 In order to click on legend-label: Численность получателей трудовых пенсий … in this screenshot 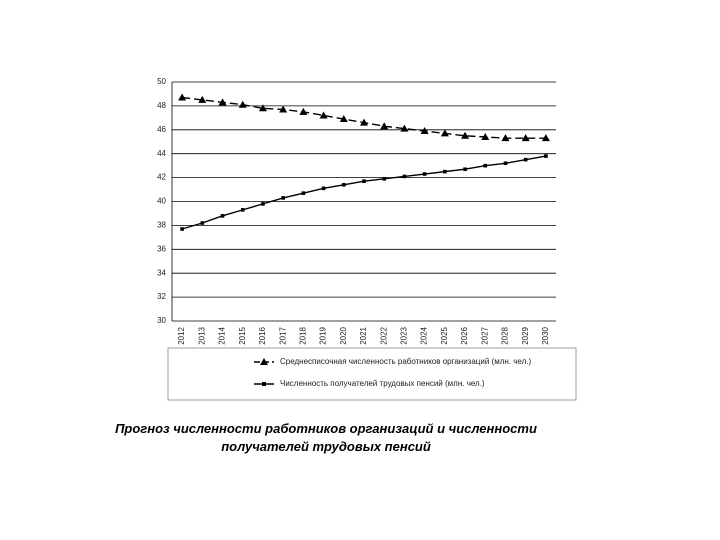, I will do `click(382, 383)`.